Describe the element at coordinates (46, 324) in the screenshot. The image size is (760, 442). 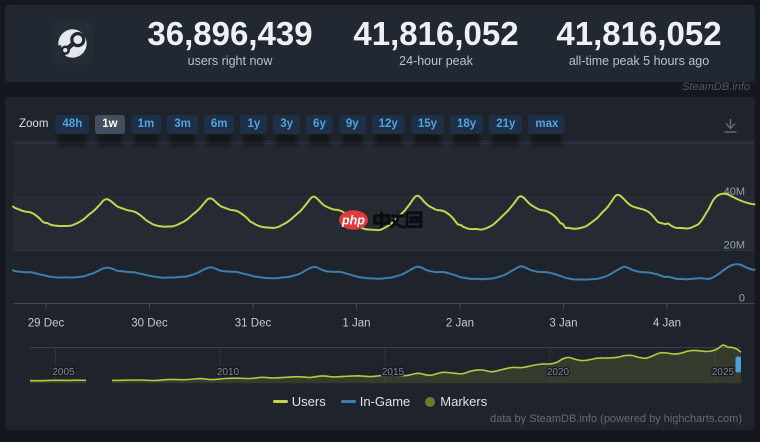
I see `svg-text: 29 Dec` at that location.